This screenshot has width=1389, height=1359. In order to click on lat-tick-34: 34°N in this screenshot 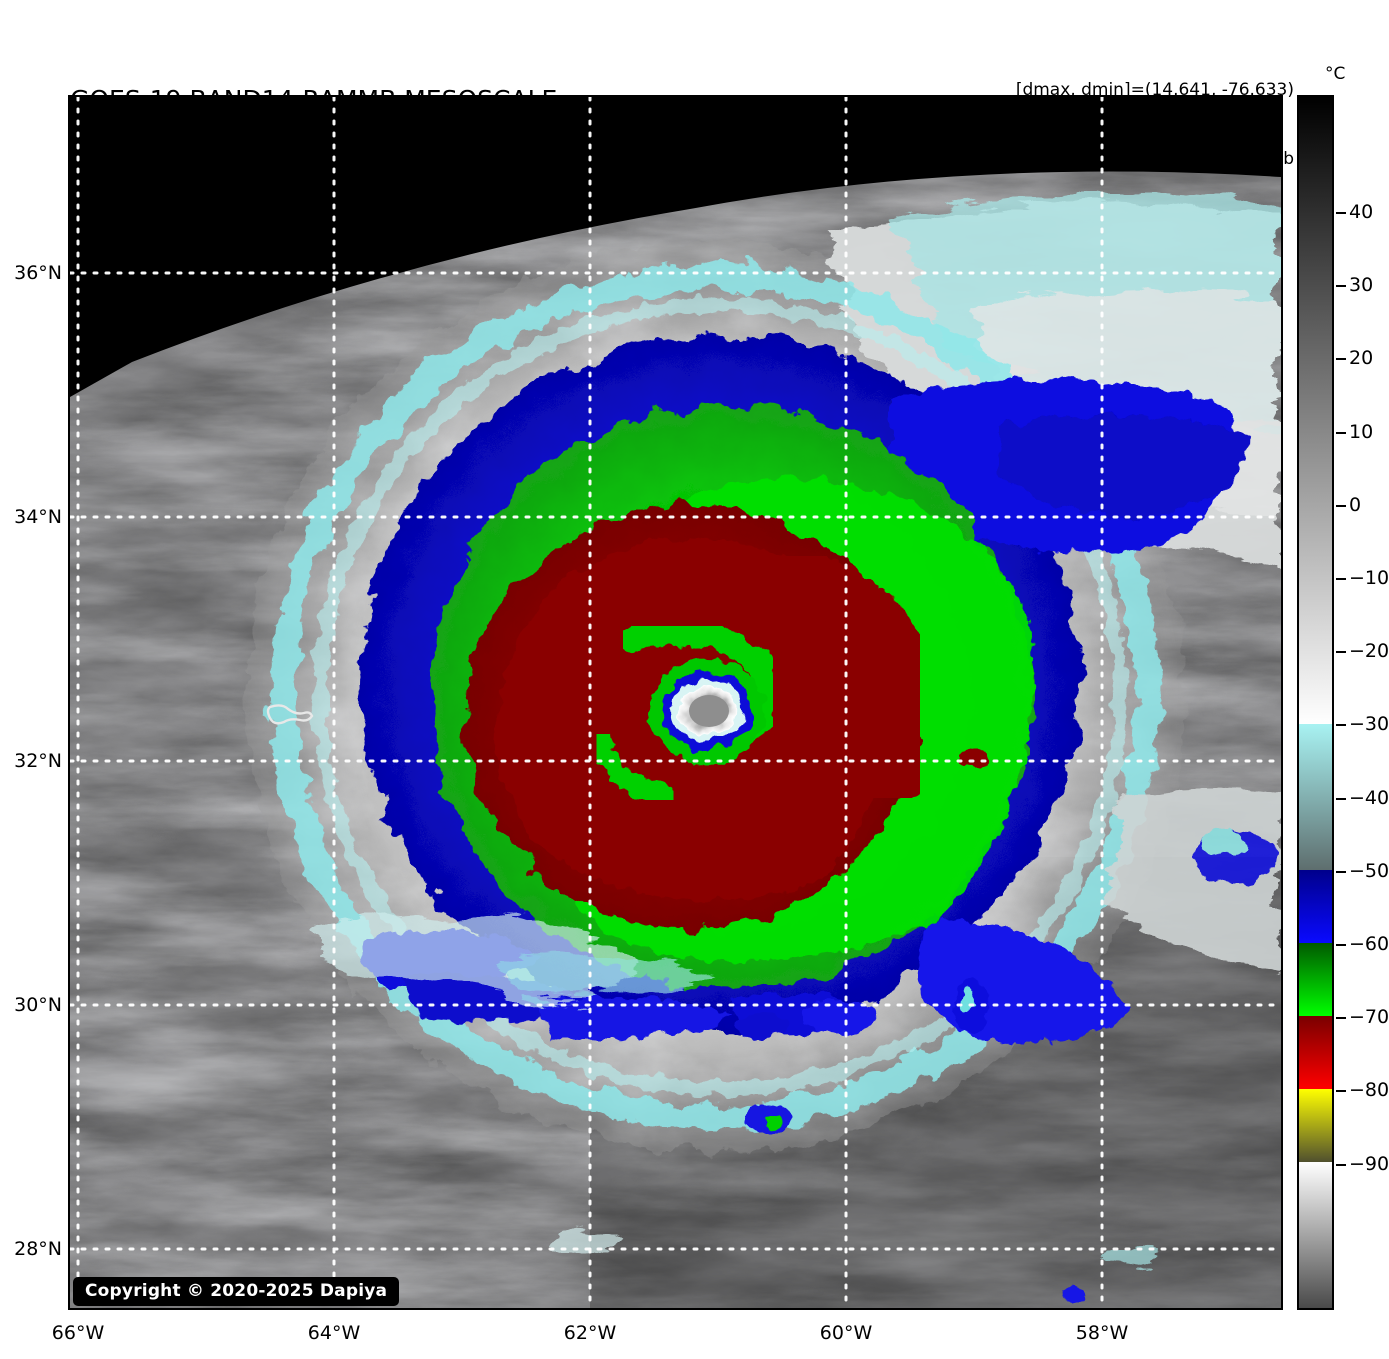, I will do `click(38, 517)`.